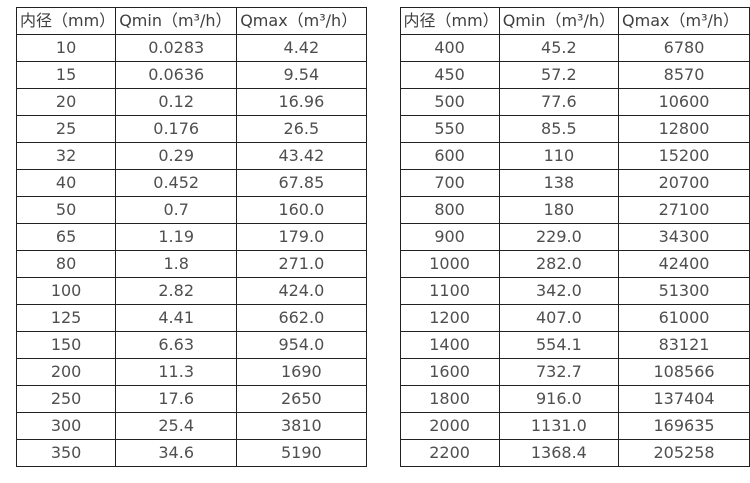 This screenshot has width=750, height=483. Describe the element at coordinates (301, 426) in the screenshot. I see `table-cell: 3810` at that location.